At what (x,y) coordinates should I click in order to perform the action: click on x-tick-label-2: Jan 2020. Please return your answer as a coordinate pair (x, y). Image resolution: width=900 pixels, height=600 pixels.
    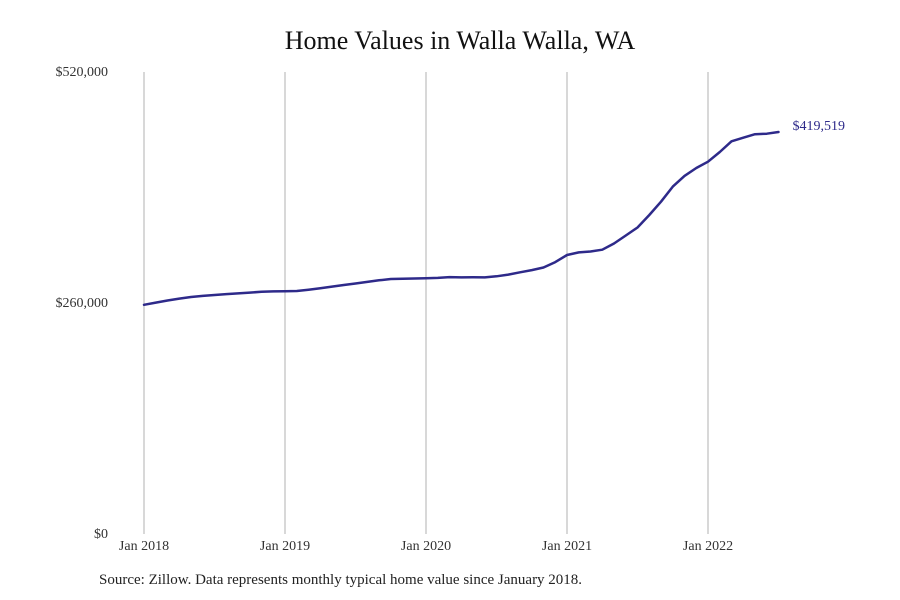
    Looking at the image, I should click on (426, 546).